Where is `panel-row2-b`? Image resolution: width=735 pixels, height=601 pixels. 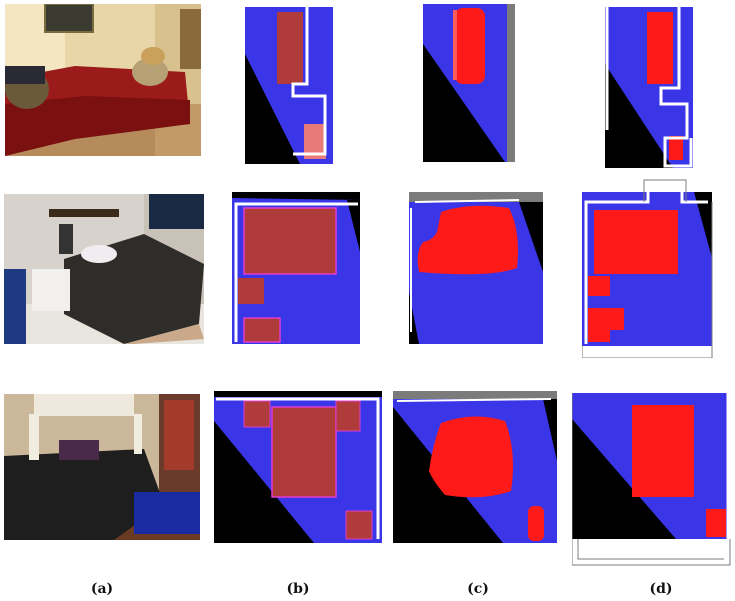
panel-row2-b is located at coordinates (296, 268).